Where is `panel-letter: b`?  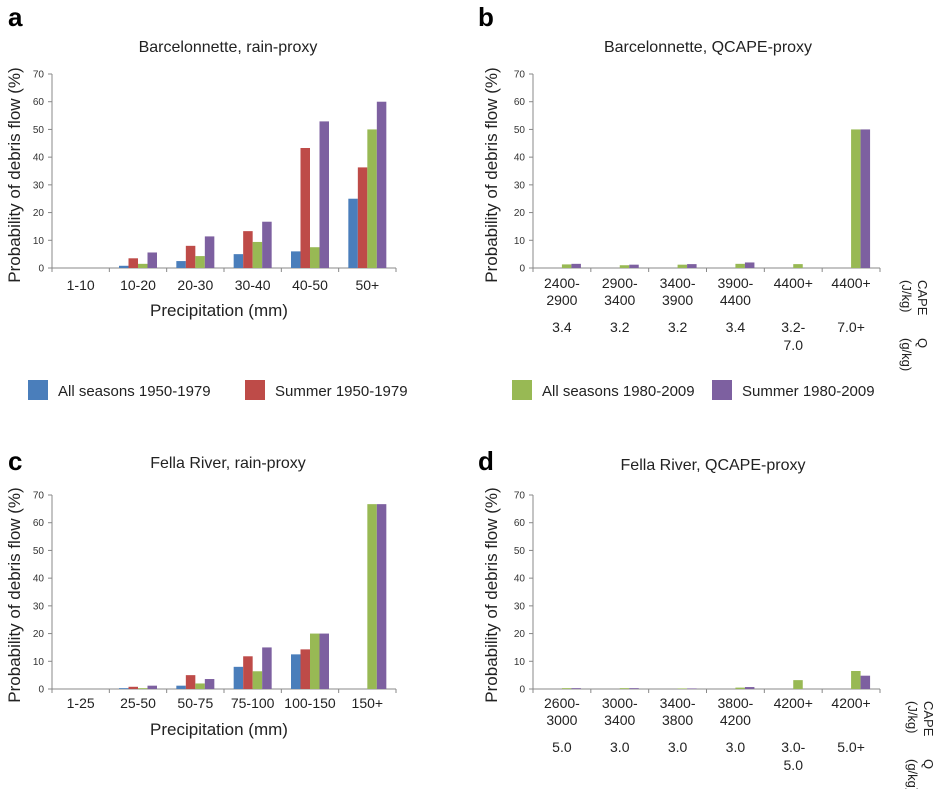
panel-letter: b is located at coordinates (486, 17).